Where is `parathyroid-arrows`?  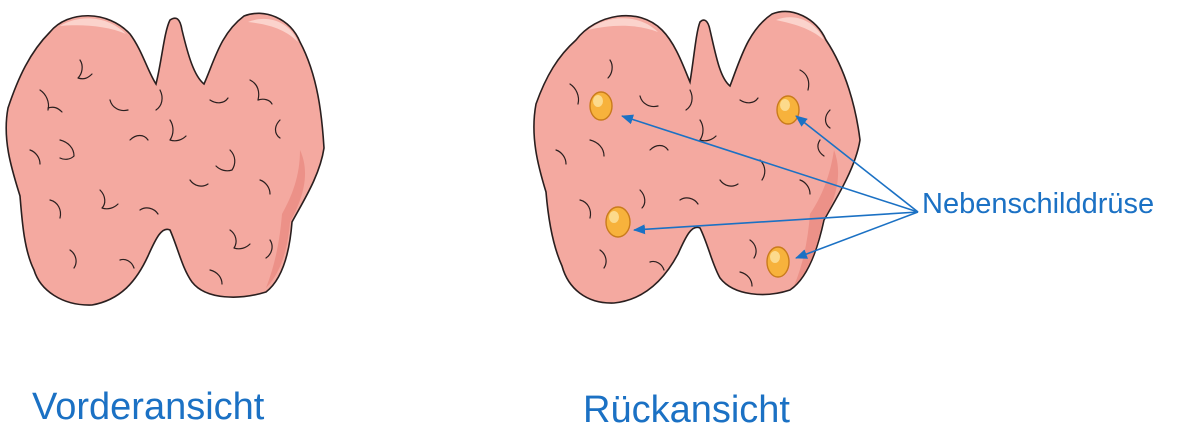
parathyroid-arrows is located at coordinates (770, 186).